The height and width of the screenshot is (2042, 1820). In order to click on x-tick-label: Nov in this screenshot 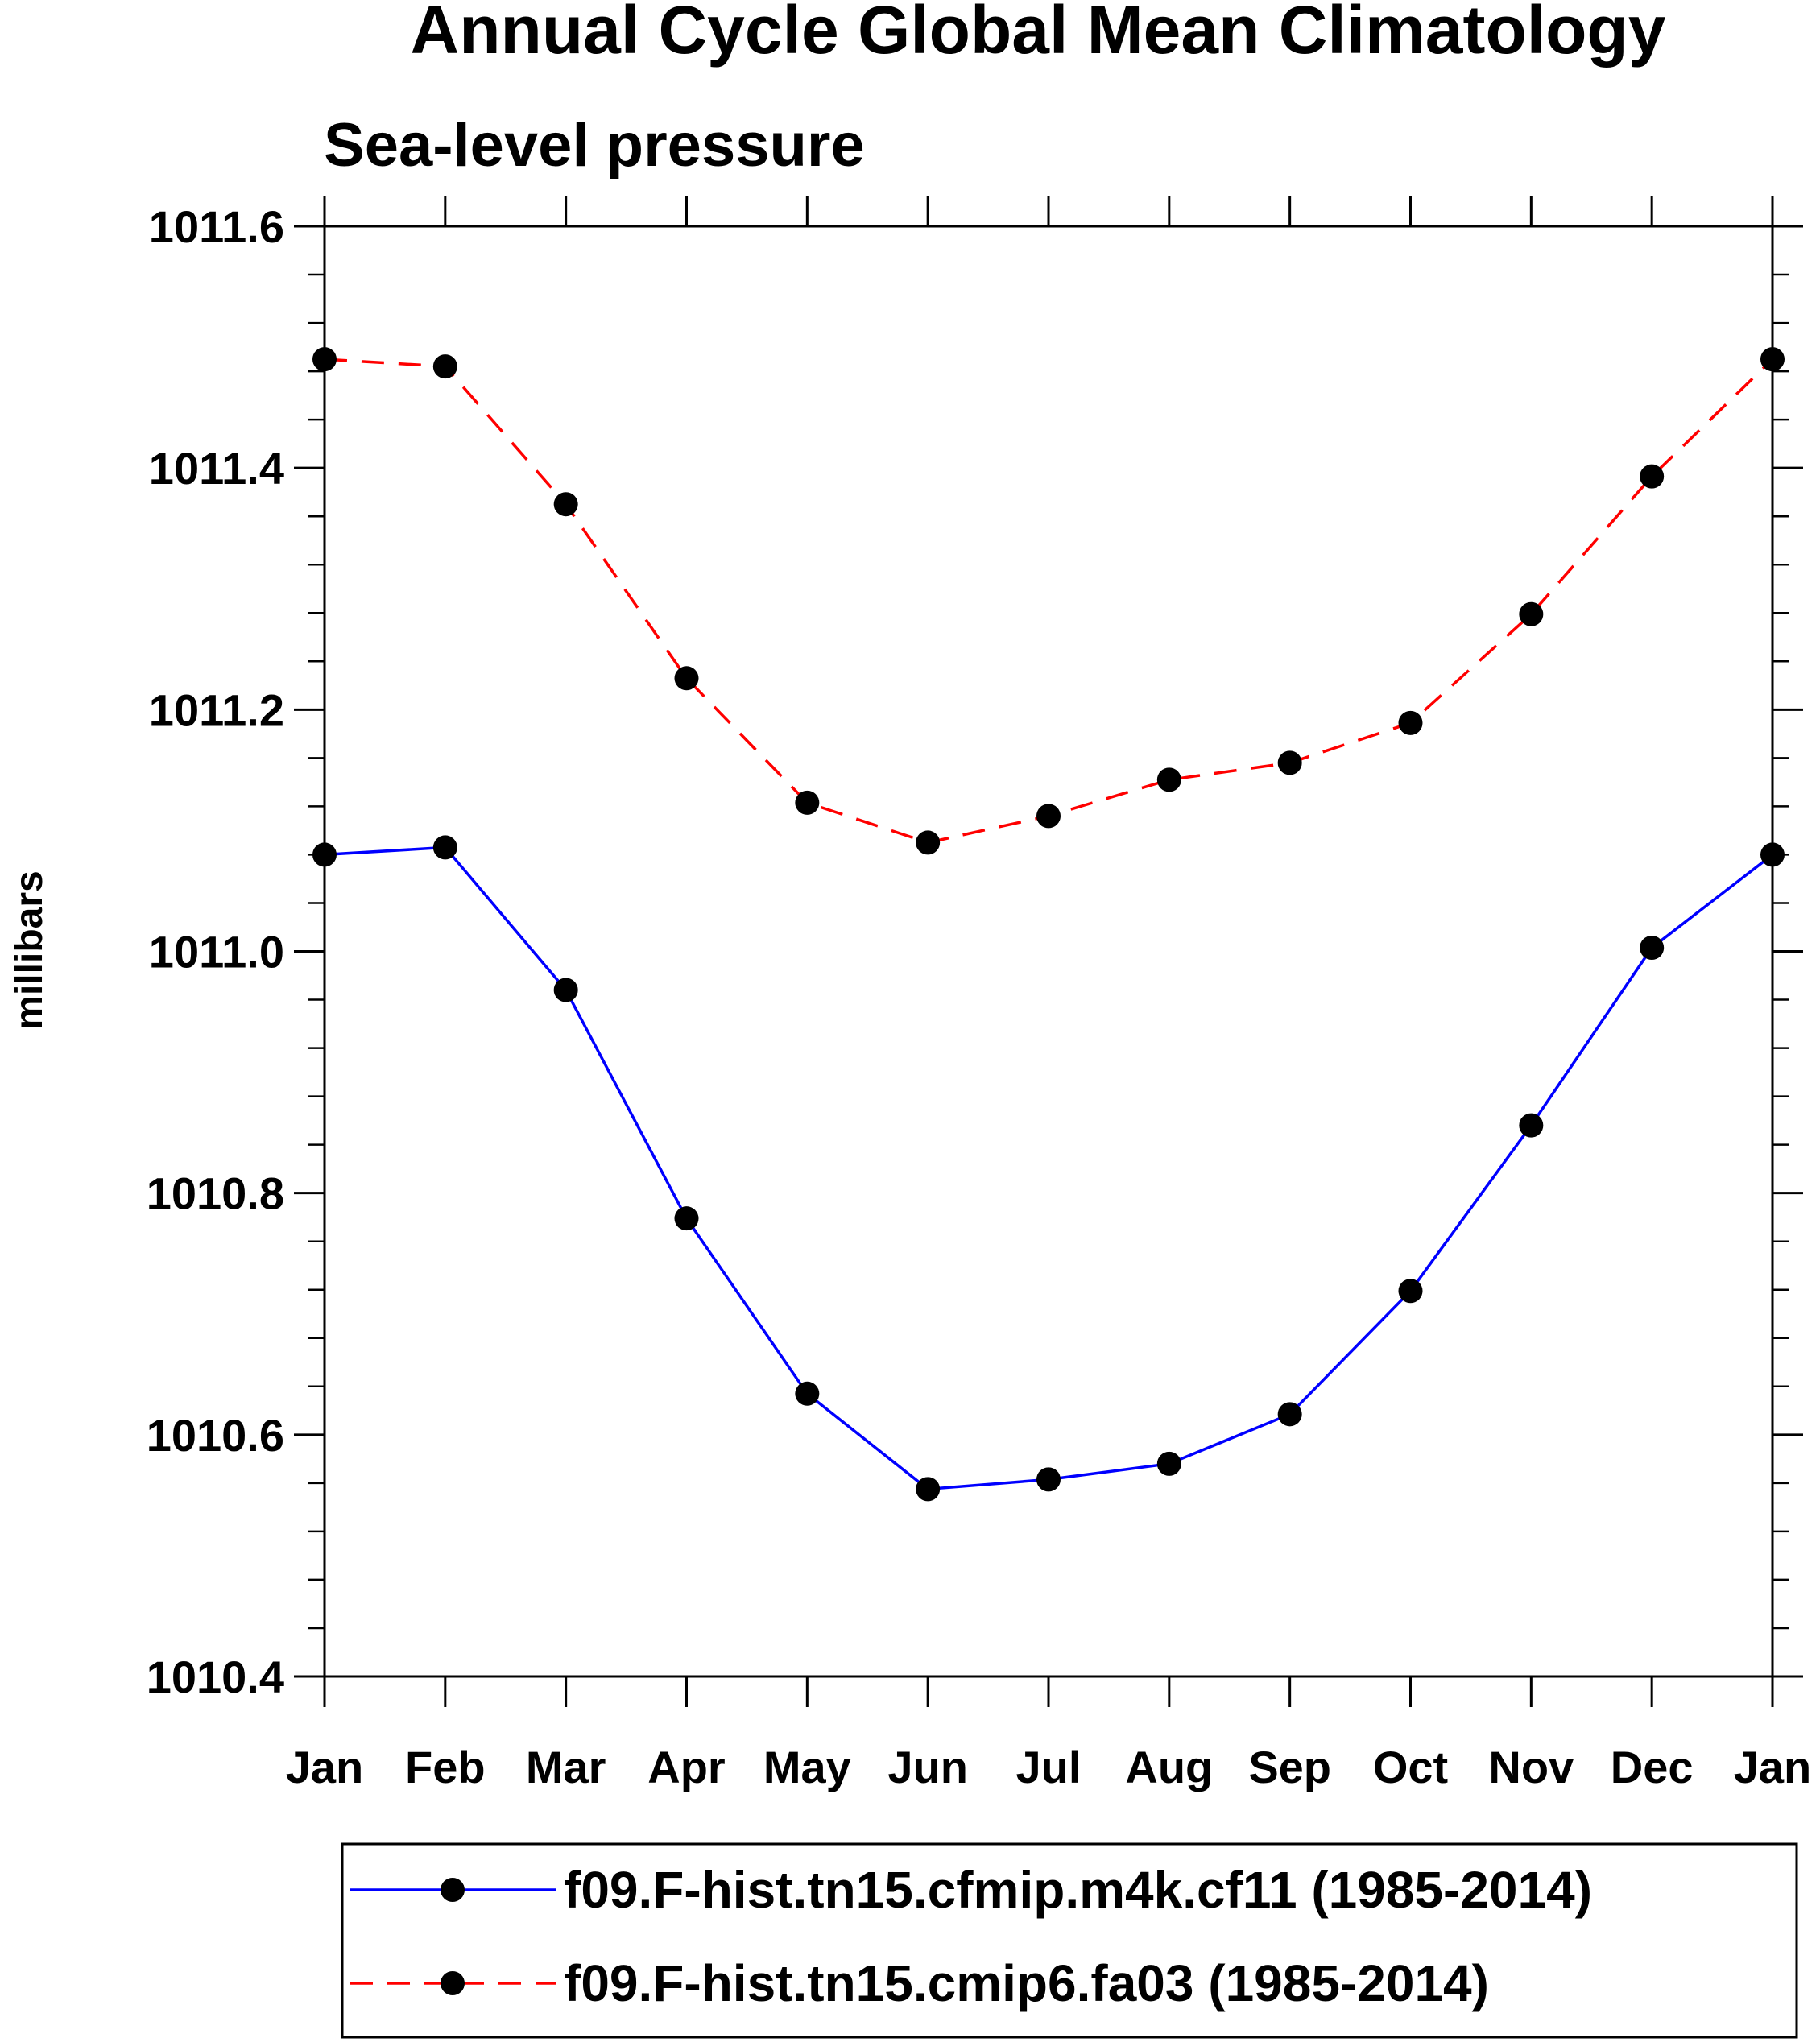, I will do `click(1531, 1767)`.